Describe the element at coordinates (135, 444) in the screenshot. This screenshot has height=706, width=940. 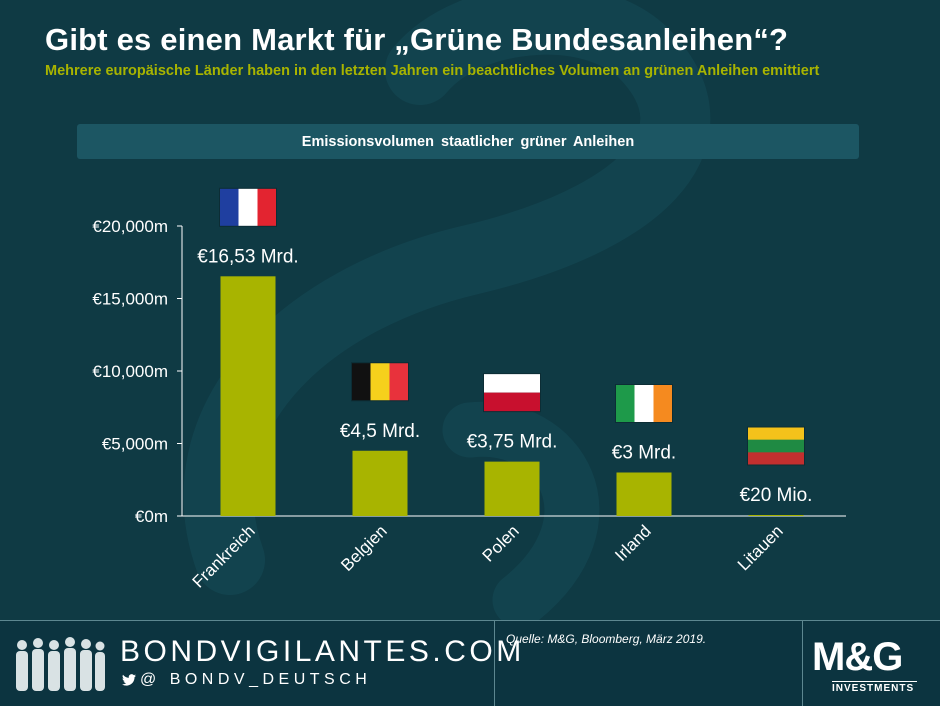
I see `y-tick-label: €5,000m` at that location.